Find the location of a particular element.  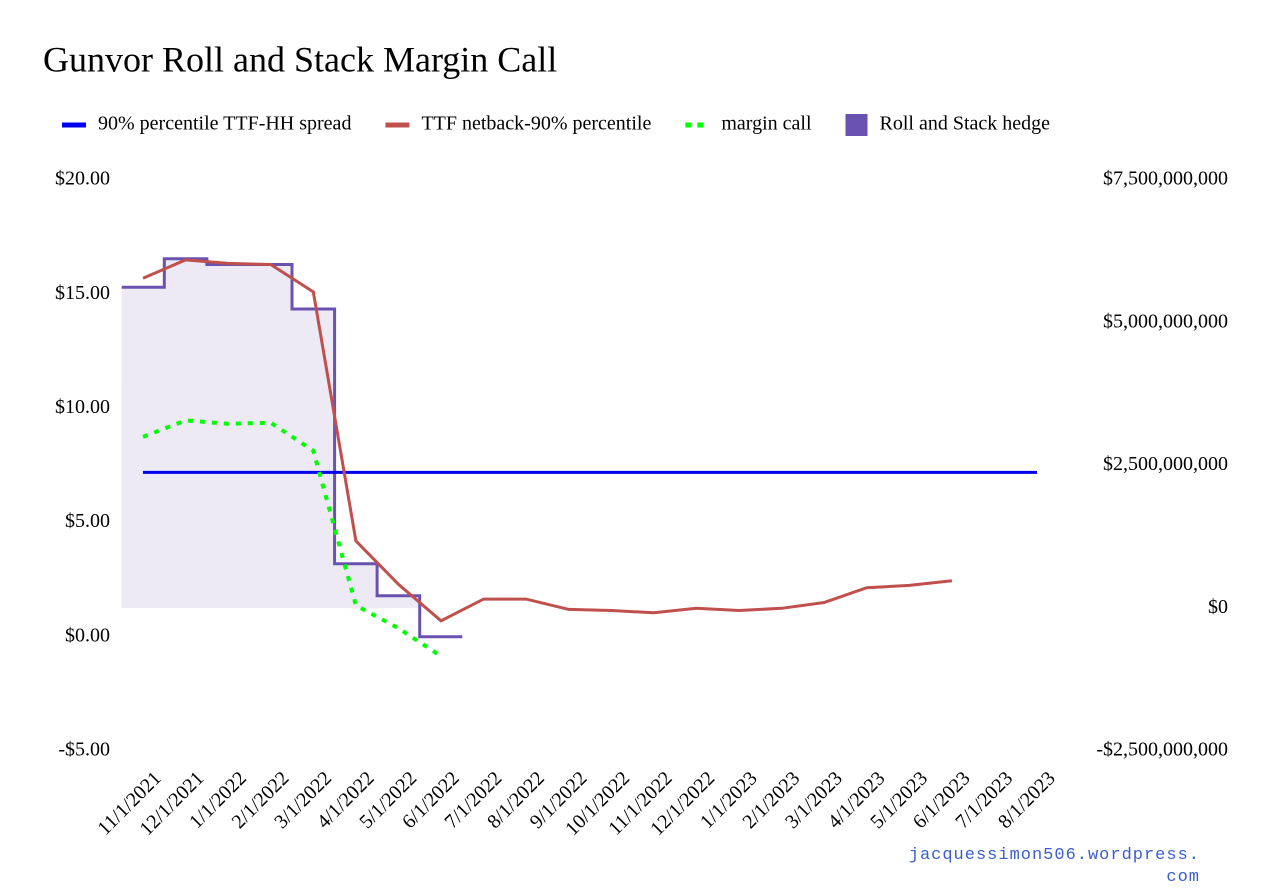

y2-tick-label: -$2,500,000,000 is located at coordinates (1162, 750).